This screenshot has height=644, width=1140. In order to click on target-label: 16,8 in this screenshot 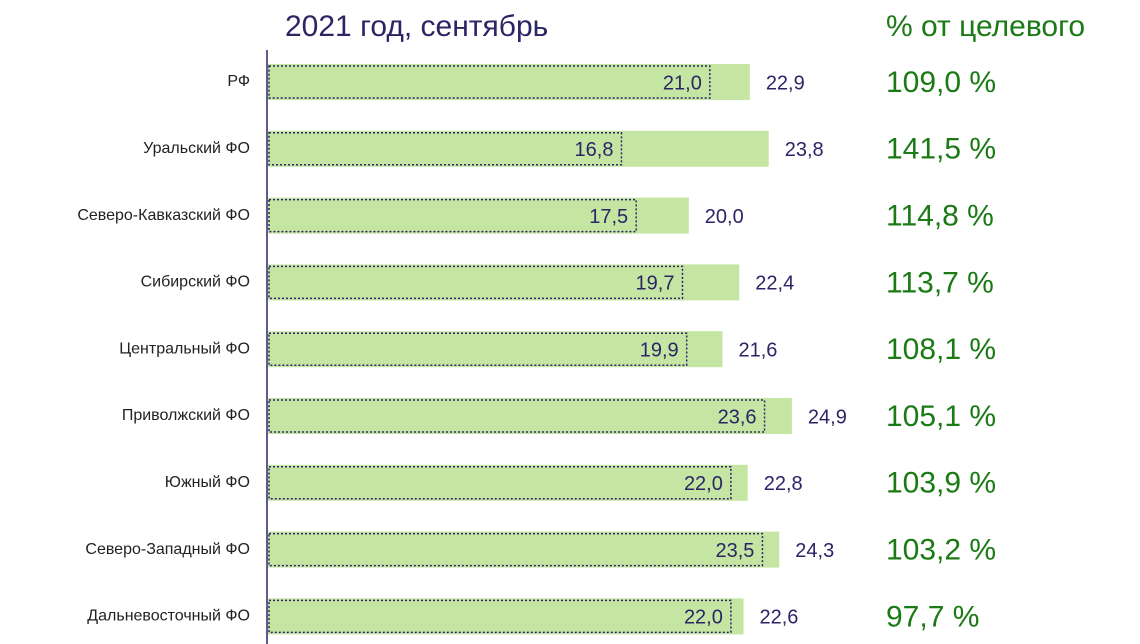, I will do `click(594, 150)`.